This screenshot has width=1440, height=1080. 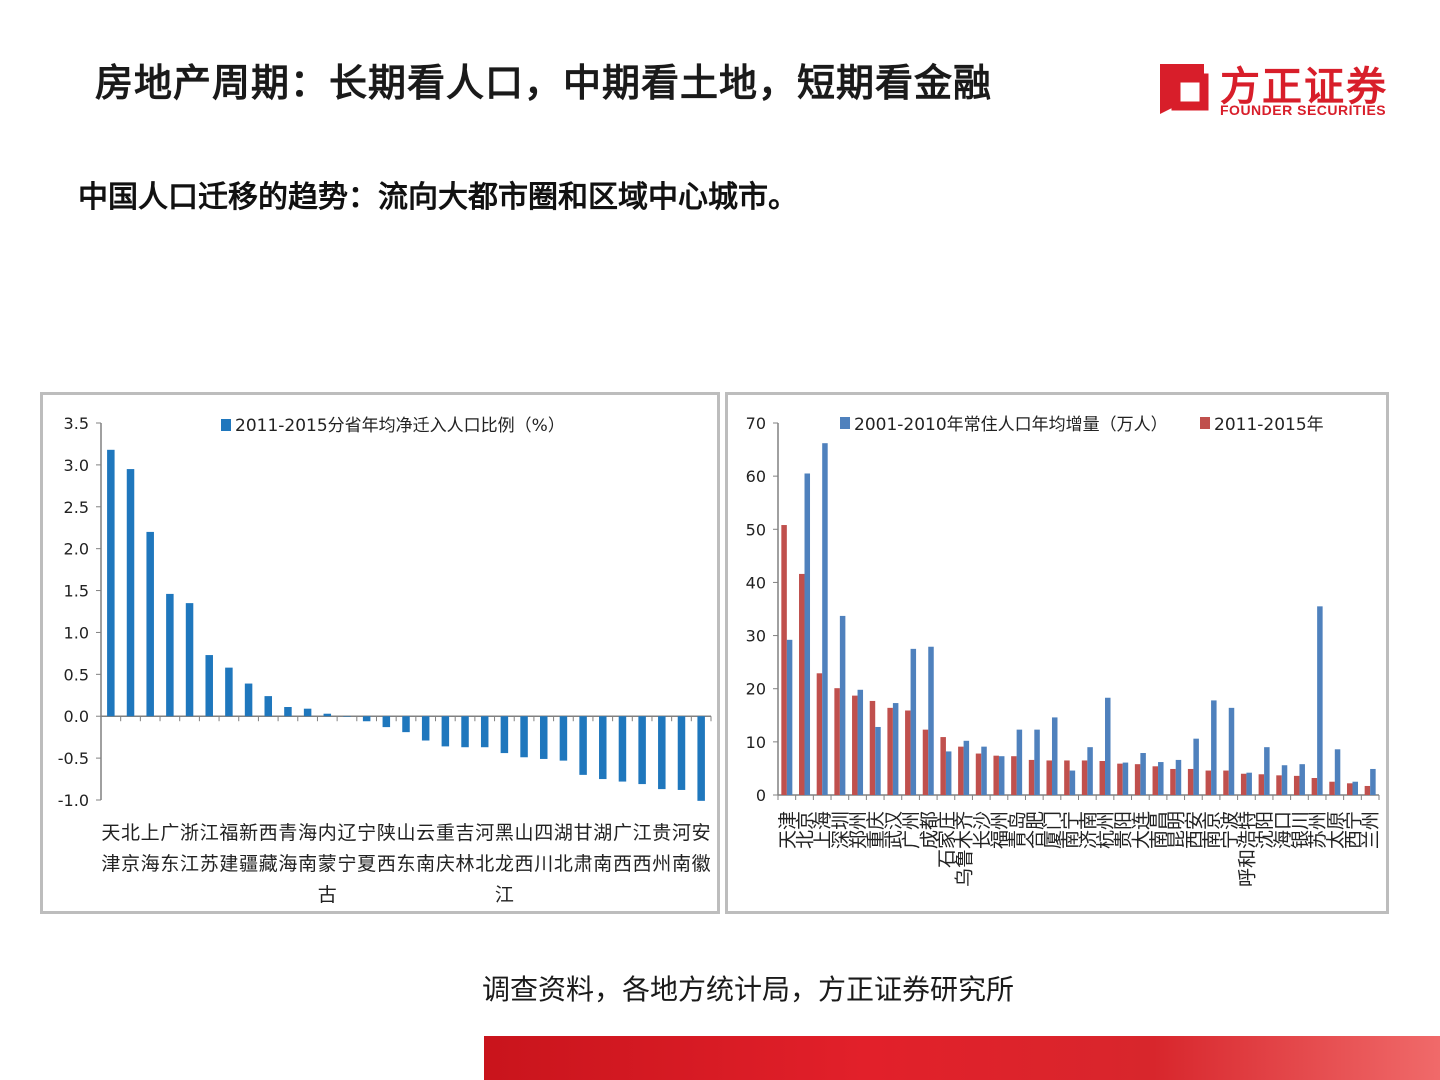 I want to click on x-tick-label-福州: 福州, so click(x=1000, y=830).